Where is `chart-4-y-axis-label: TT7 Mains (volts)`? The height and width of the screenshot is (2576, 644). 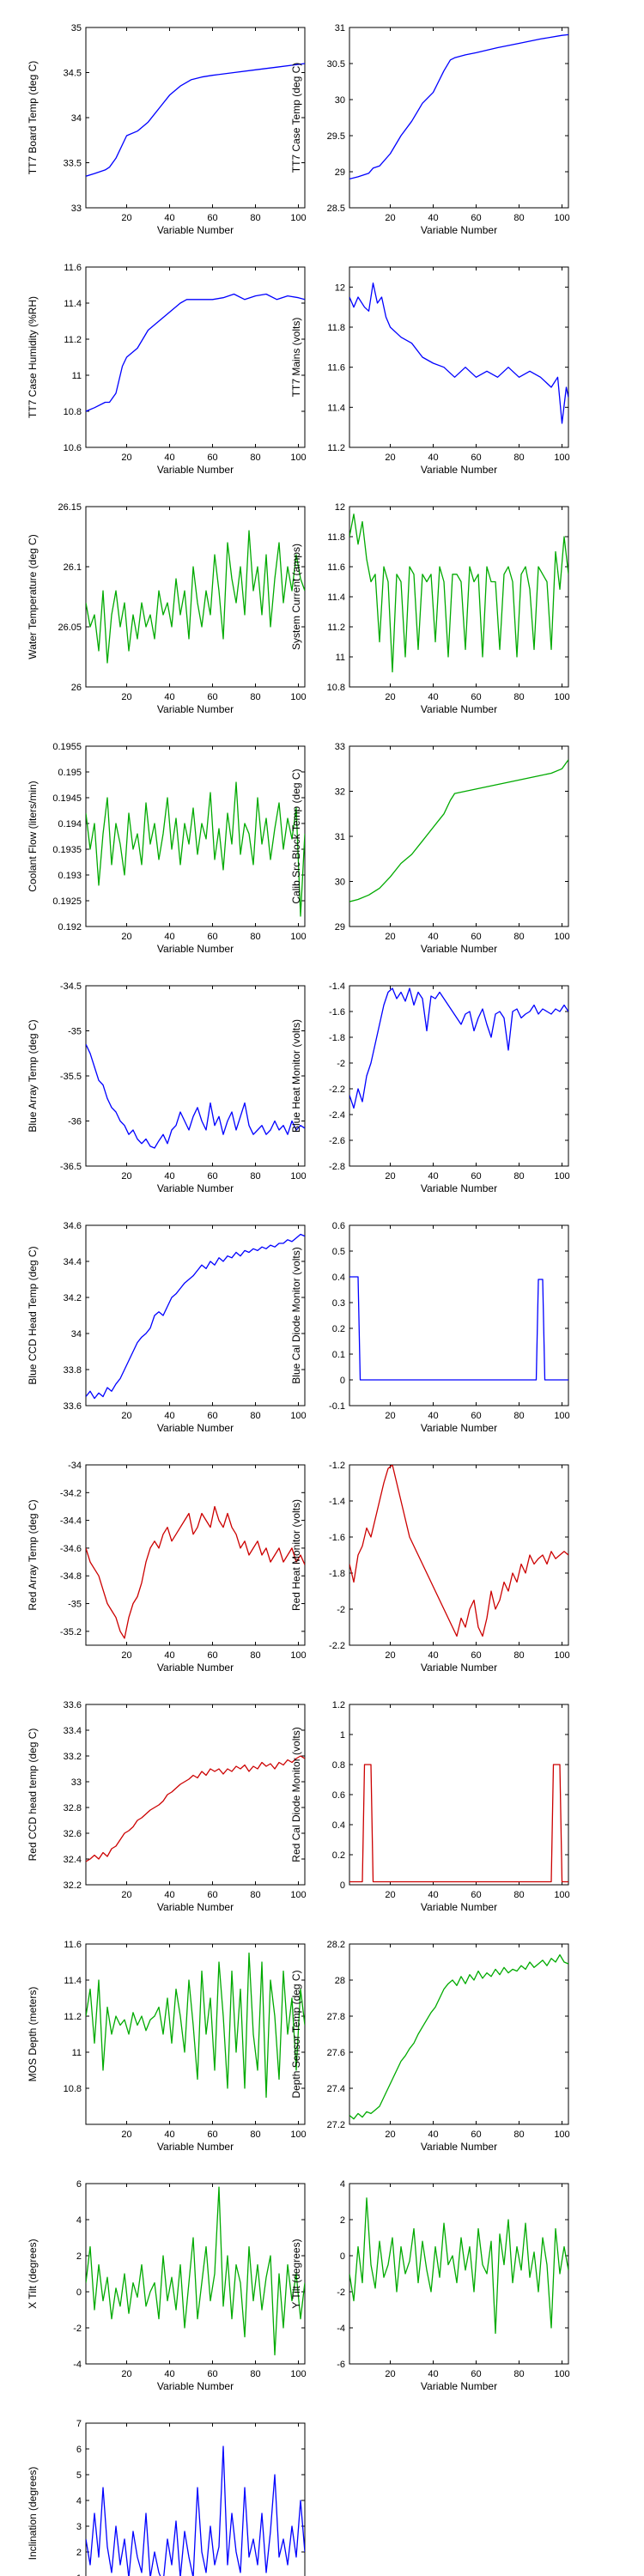 chart-4-y-axis-label: TT7 Mains (volts) is located at coordinates (296, 358).